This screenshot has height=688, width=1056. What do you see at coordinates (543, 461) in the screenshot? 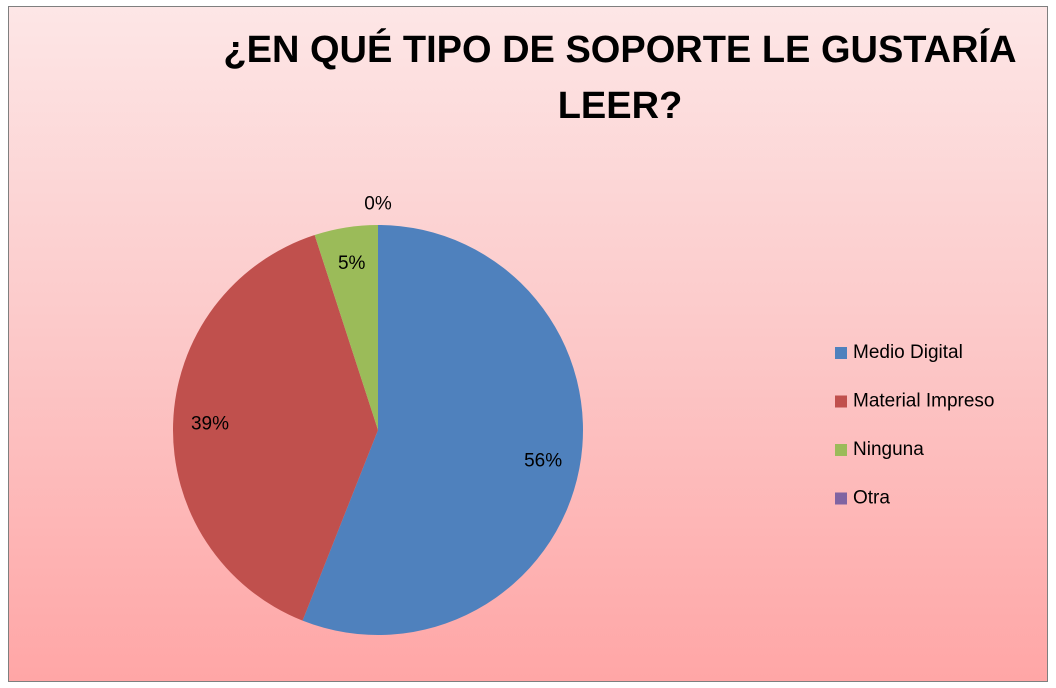
I see `data-label: 56%` at bounding box center [543, 461].